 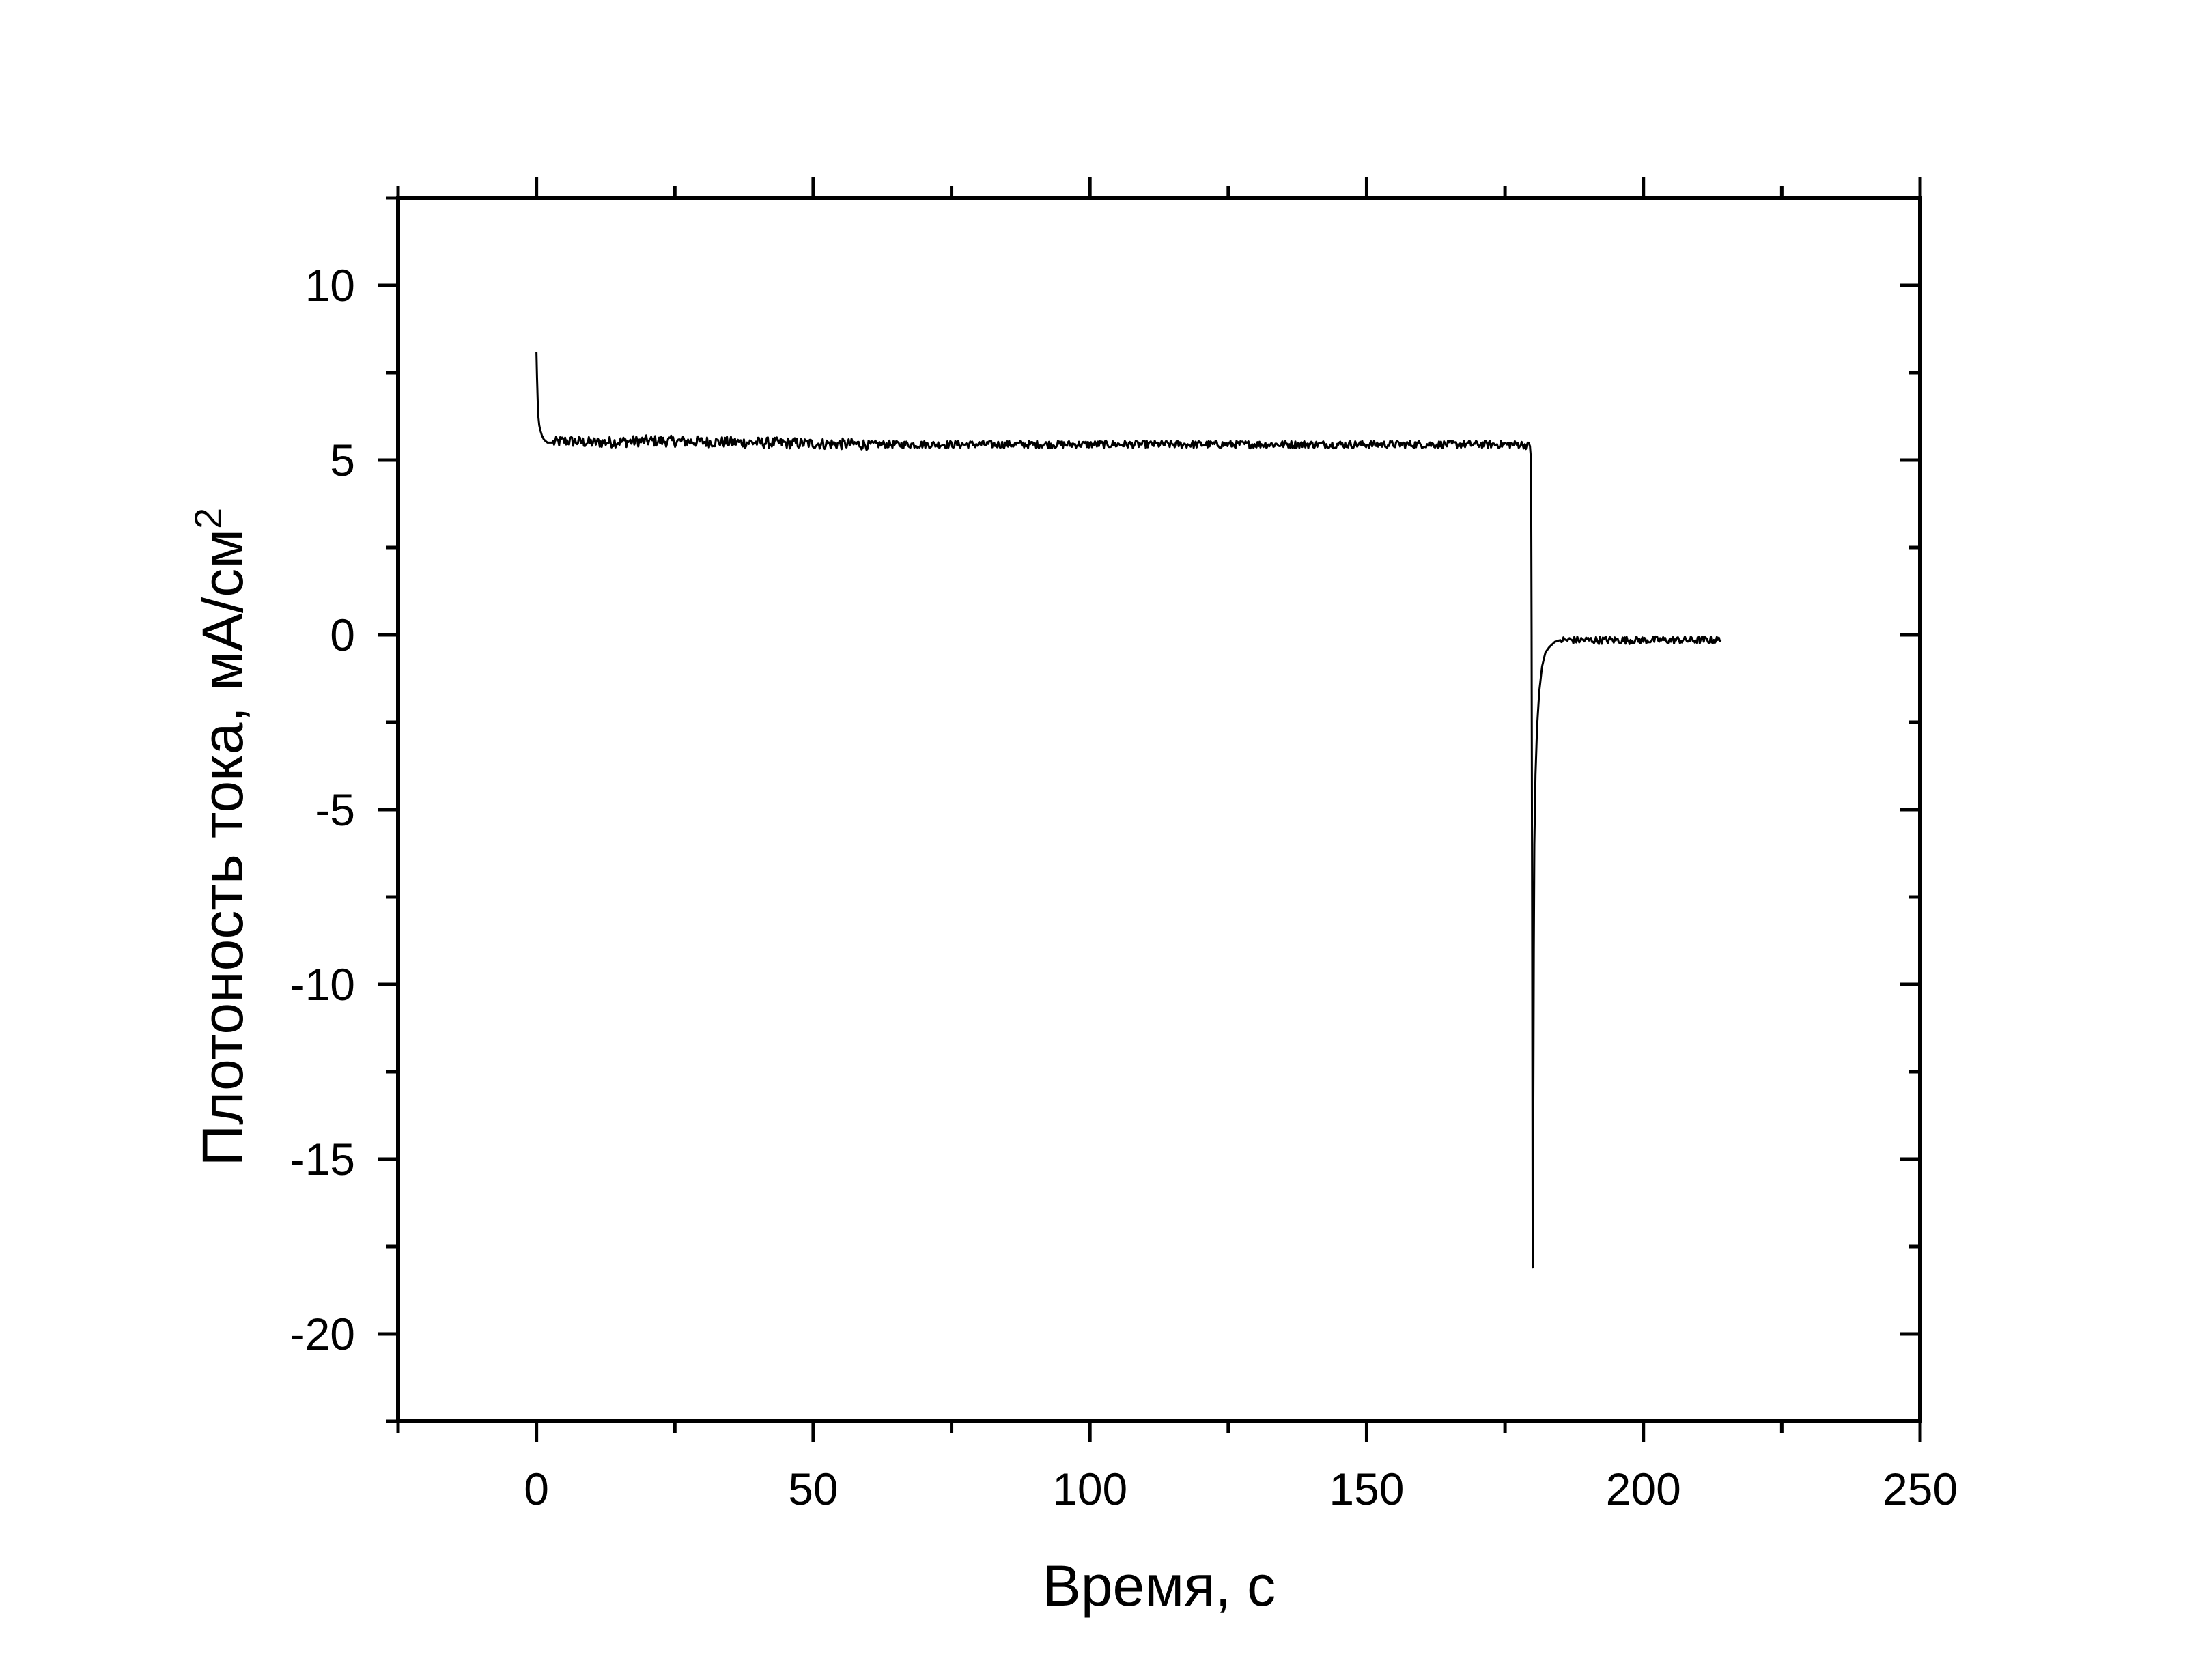 I want to click on y-tick-label: -5, so click(x=335, y=809).